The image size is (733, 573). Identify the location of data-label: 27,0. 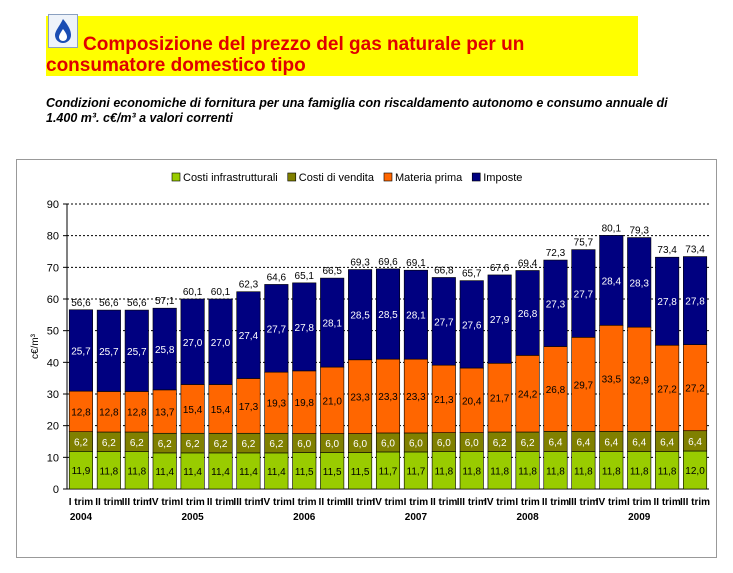
(221, 343).